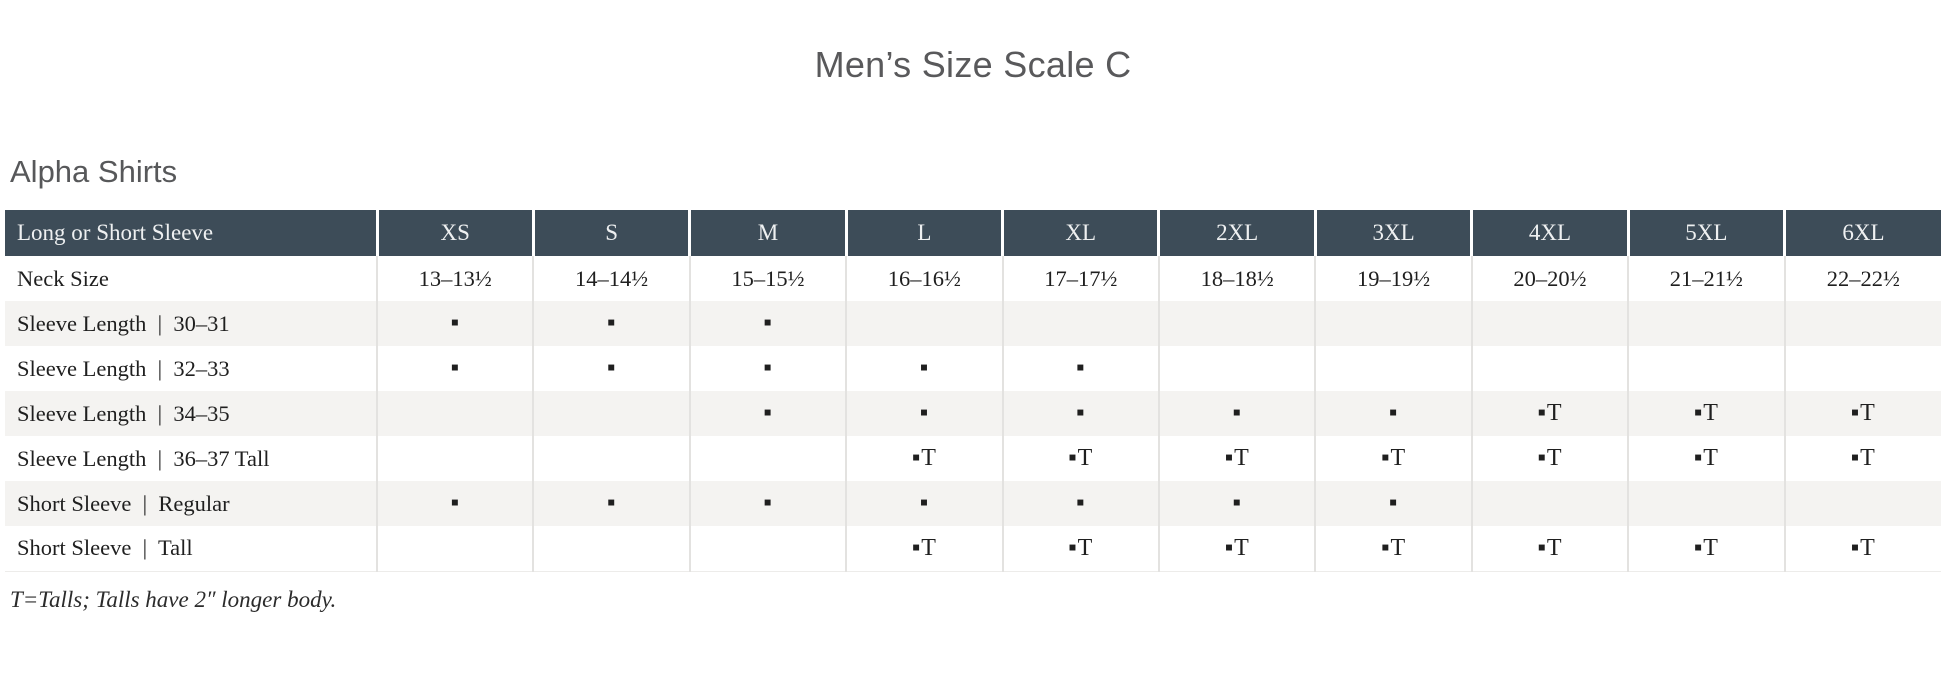 The image size is (1946, 681). I want to click on table-row-sleeve-34-35: Sleeve Length | 34–35 ▪ ▪ ▪ ▪ ▪ ▪T ▪T ▪T, so click(973, 413).